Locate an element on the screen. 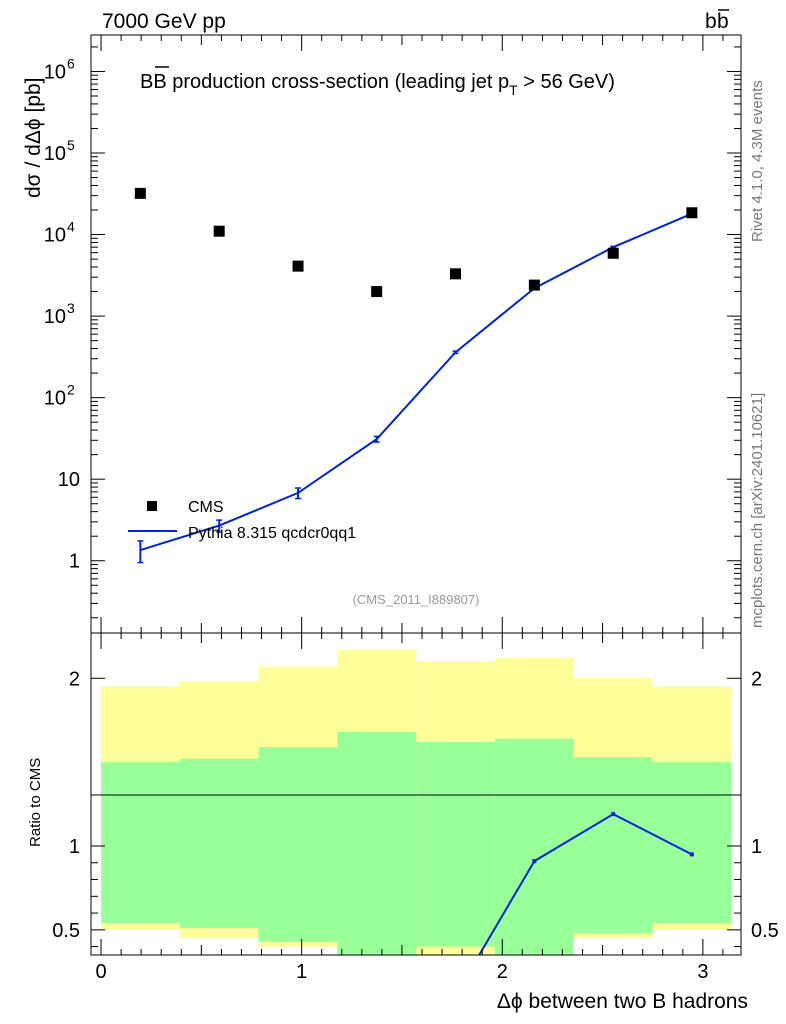 Image resolution: width=786 pixels, height=1024 pixels. main-y-tick-exponent: 5 is located at coordinates (71, 145).